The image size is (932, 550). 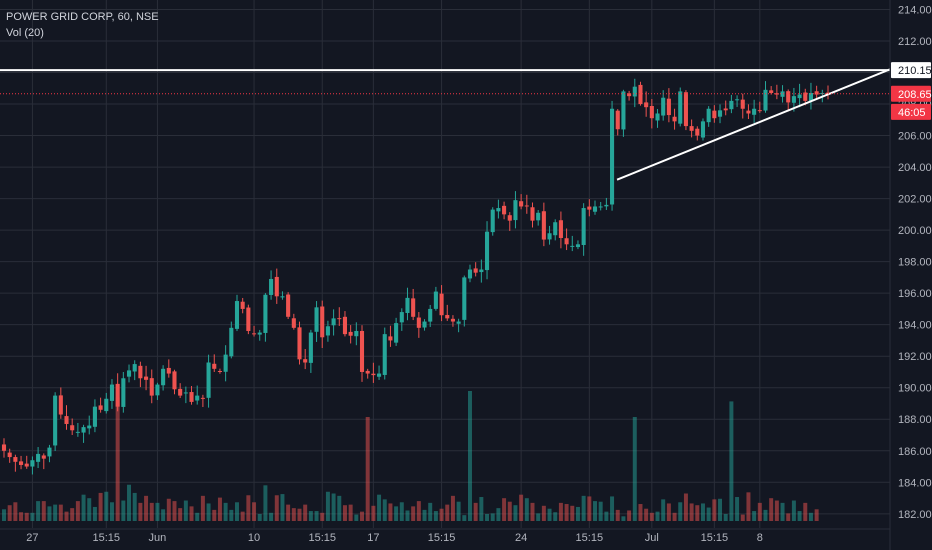 What do you see at coordinates (82, 17) in the screenshot?
I see `symbol-title: POWER GRID CORP, 60, NSE` at bounding box center [82, 17].